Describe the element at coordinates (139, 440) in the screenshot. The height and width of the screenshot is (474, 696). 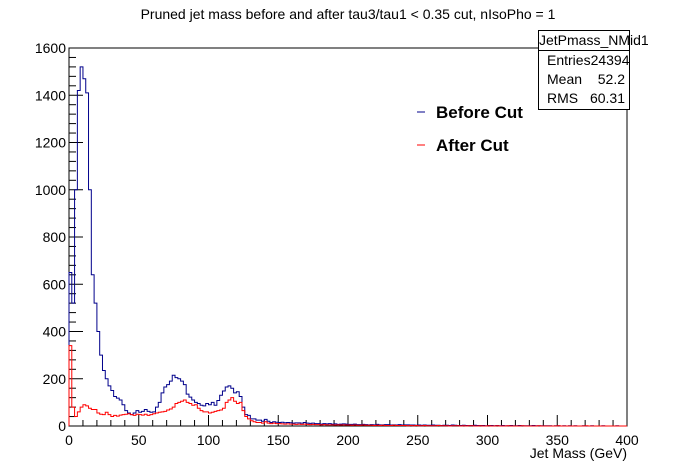
I see `x-tick-label: 50` at that location.